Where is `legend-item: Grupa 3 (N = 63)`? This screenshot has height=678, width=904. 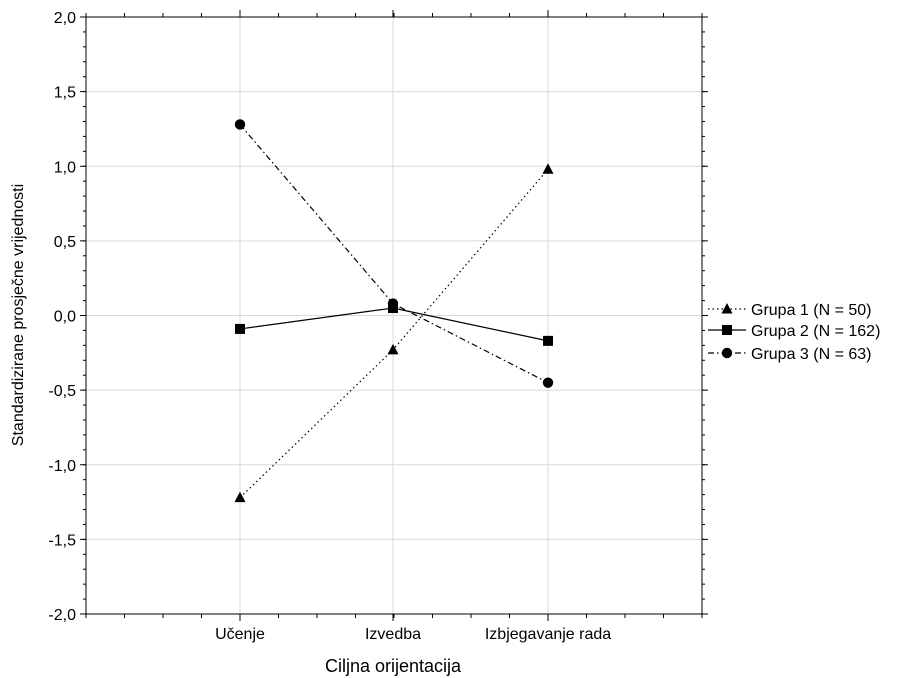 legend-item: Grupa 3 (N = 63) is located at coordinates (790, 354).